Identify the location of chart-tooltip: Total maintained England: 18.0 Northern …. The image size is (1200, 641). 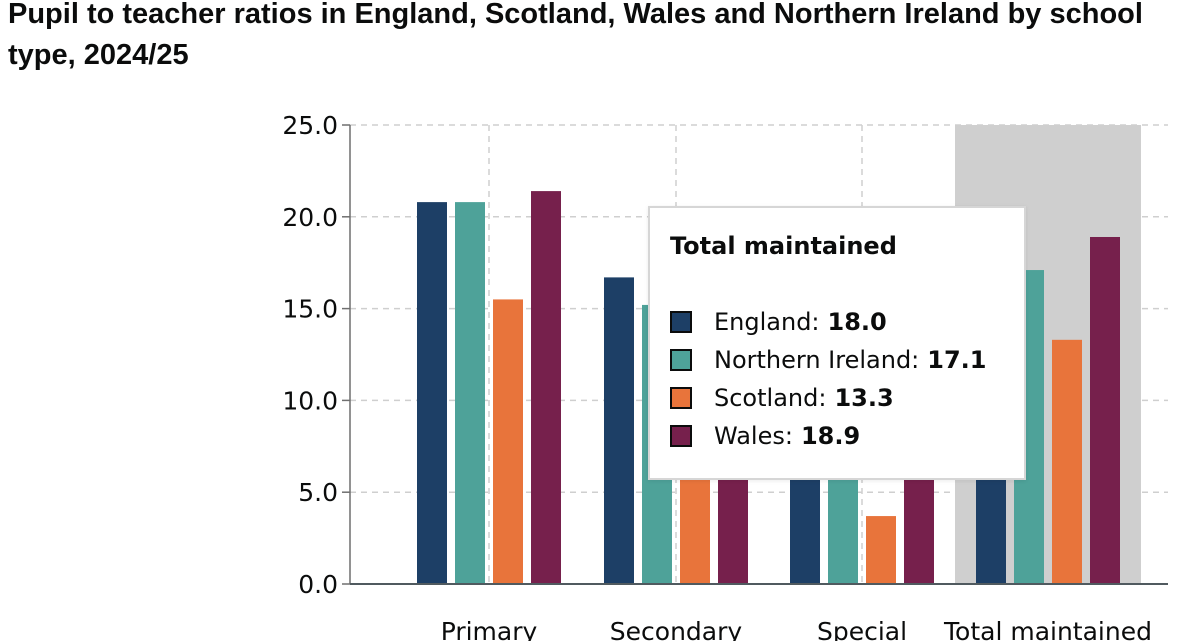
(837, 343).